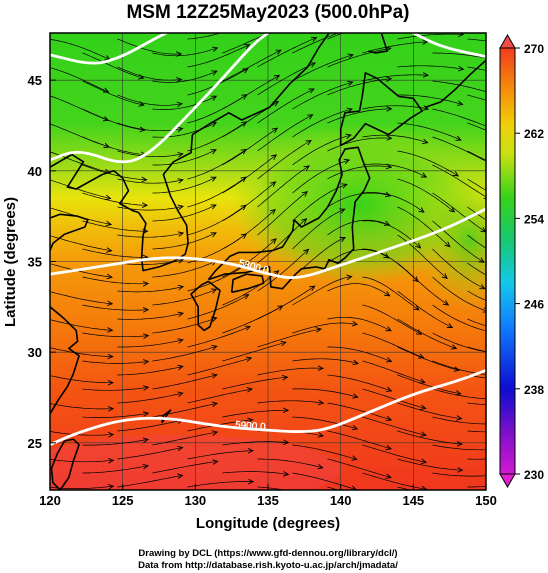 The width and height of the screenshot is (548, 573). What do you see at coordinates (267, 12) in the screenshot?
I see `map-title: MSM 12Z25May2023 (500.0hPa)` at bounding box center [267, 12].